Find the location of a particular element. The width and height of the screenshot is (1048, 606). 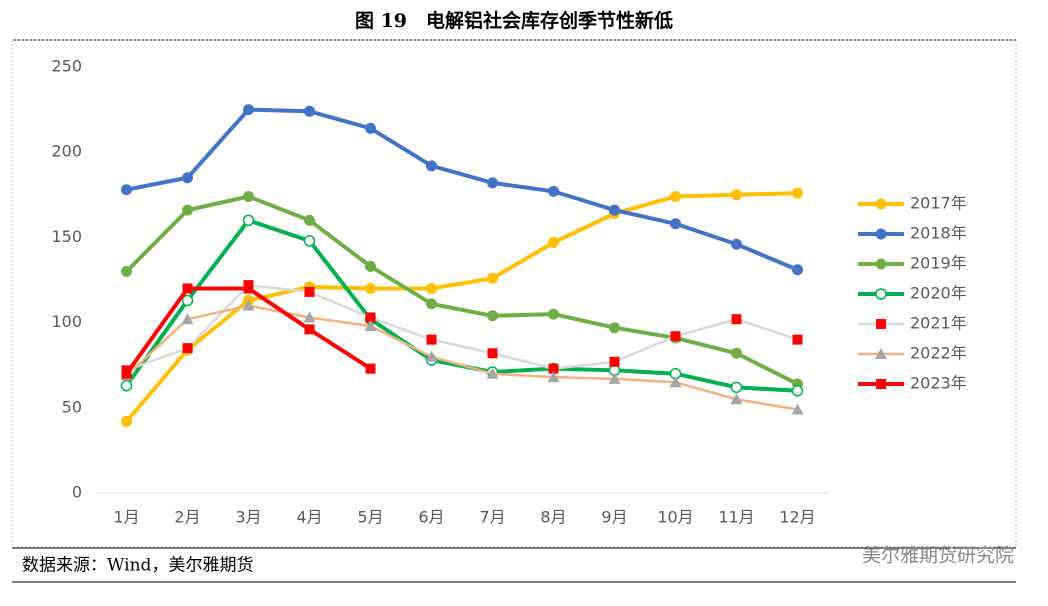

legend-label: 2020年 is located at coordinates (938, 293).